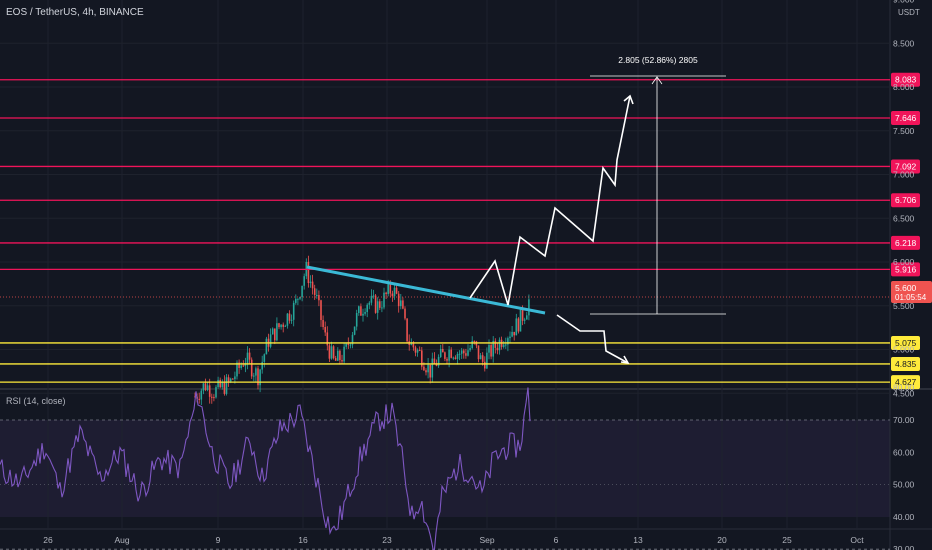 Image resolution: width=932 pixels, height=550 pixels. What do you see at coordinates (36, 401) in the screenshot?
I see `rsi-indicator-title: RSI (14, close)` at bounding box center [36, 401].